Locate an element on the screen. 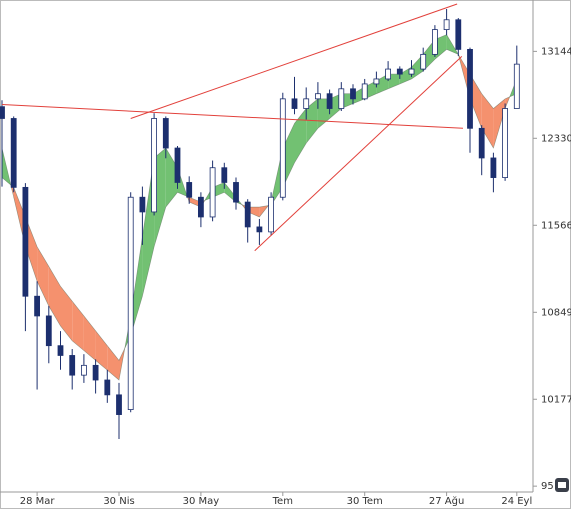  x-tick-label: 30 May is located at coordinates (201, 501).